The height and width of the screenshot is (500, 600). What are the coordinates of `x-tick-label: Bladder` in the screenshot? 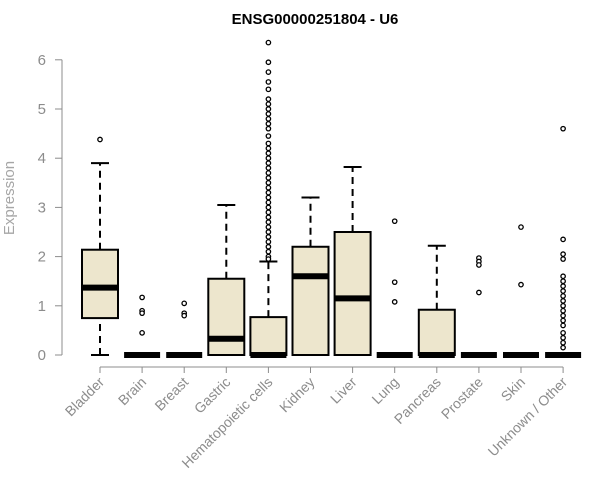 It's located at (85, 397).